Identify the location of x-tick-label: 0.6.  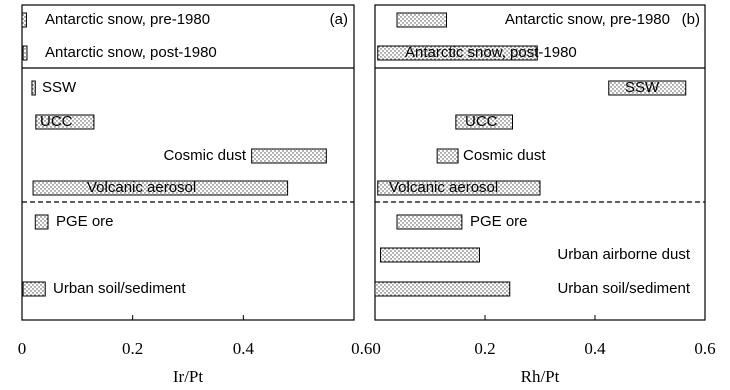
(704, 348).